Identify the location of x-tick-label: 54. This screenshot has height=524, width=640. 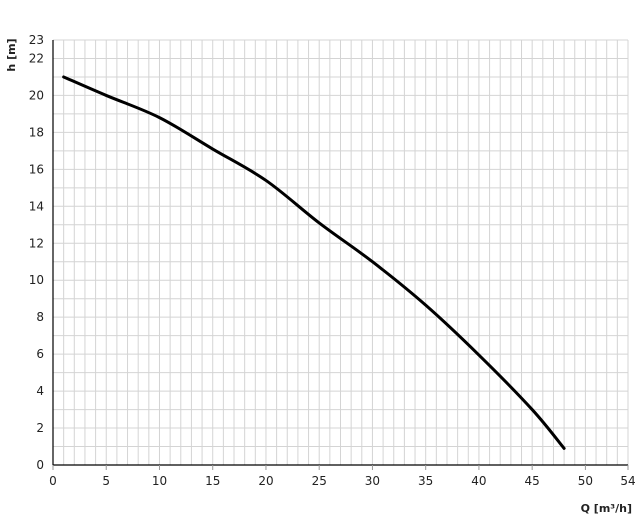
(627, 481).